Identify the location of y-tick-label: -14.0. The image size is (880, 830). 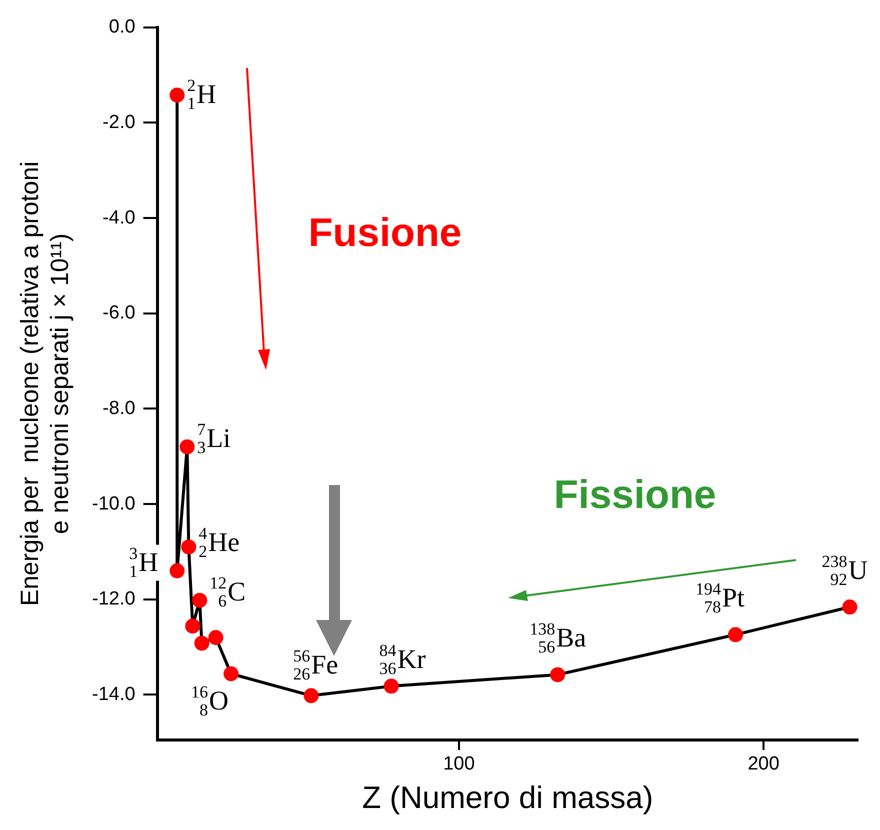
(114, 694).